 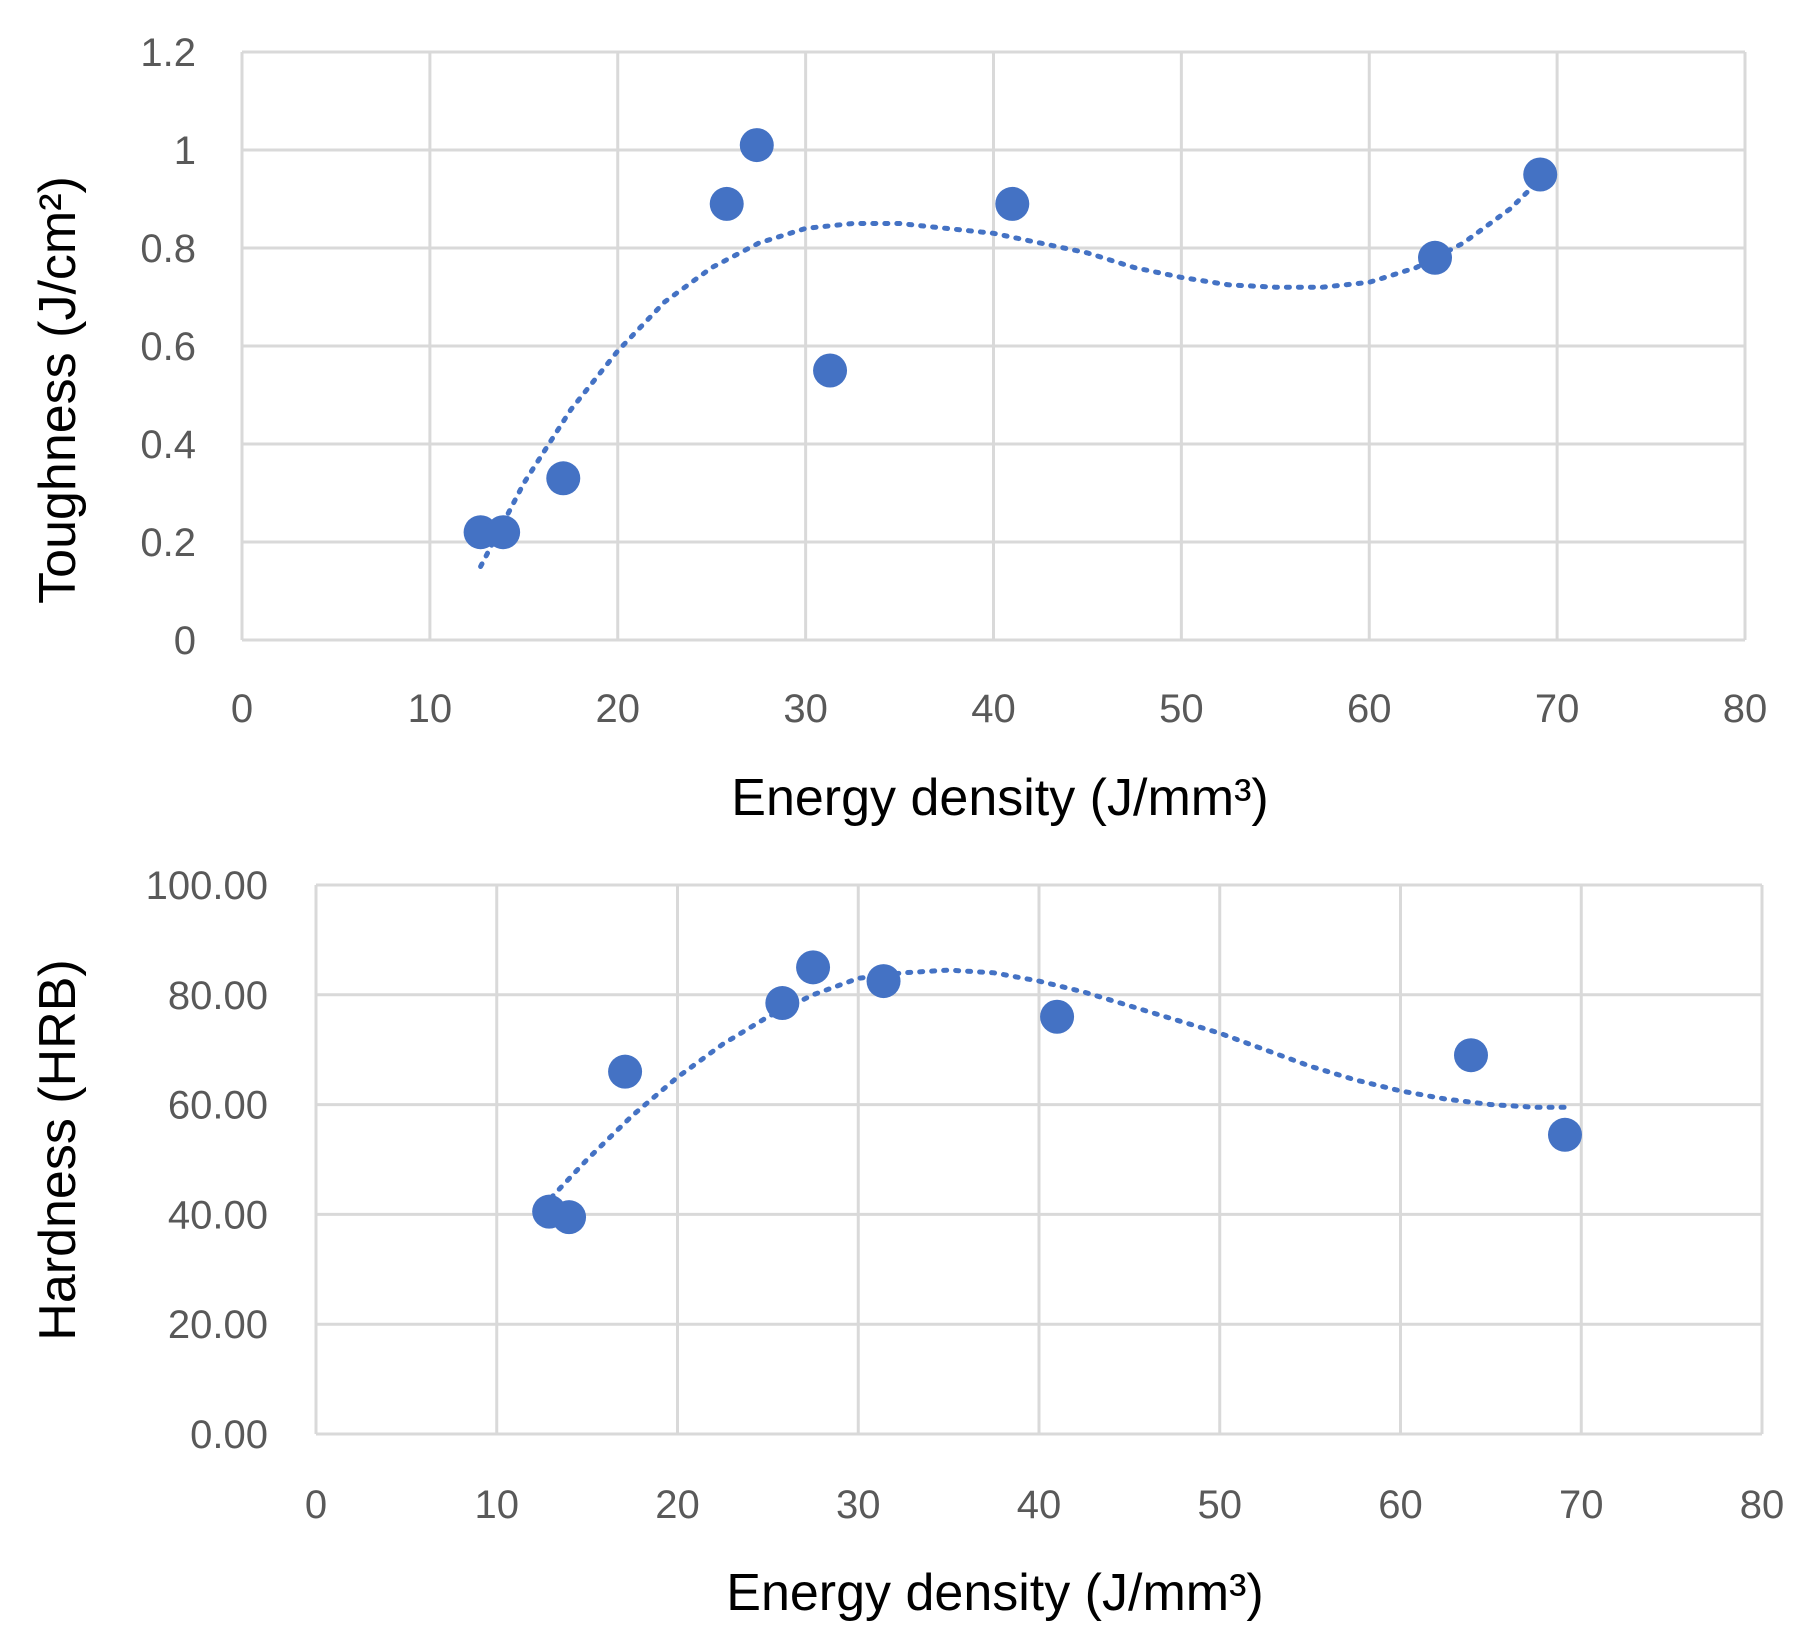 What do you see at coordinates (999, 798) in the screenshot?
I see `toughness-x-axis-label: Energy density (J/mm³)` at bounding box center [999, 798].